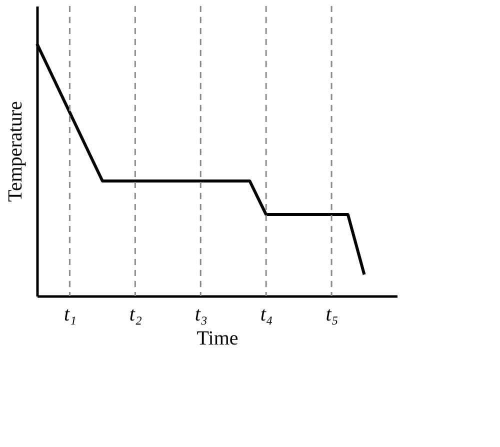 This screenshot has height=447, width=500. Describe the element at coordinates (70, 315) in the screenshot. I see `x-tick-label: t₁` at that location.